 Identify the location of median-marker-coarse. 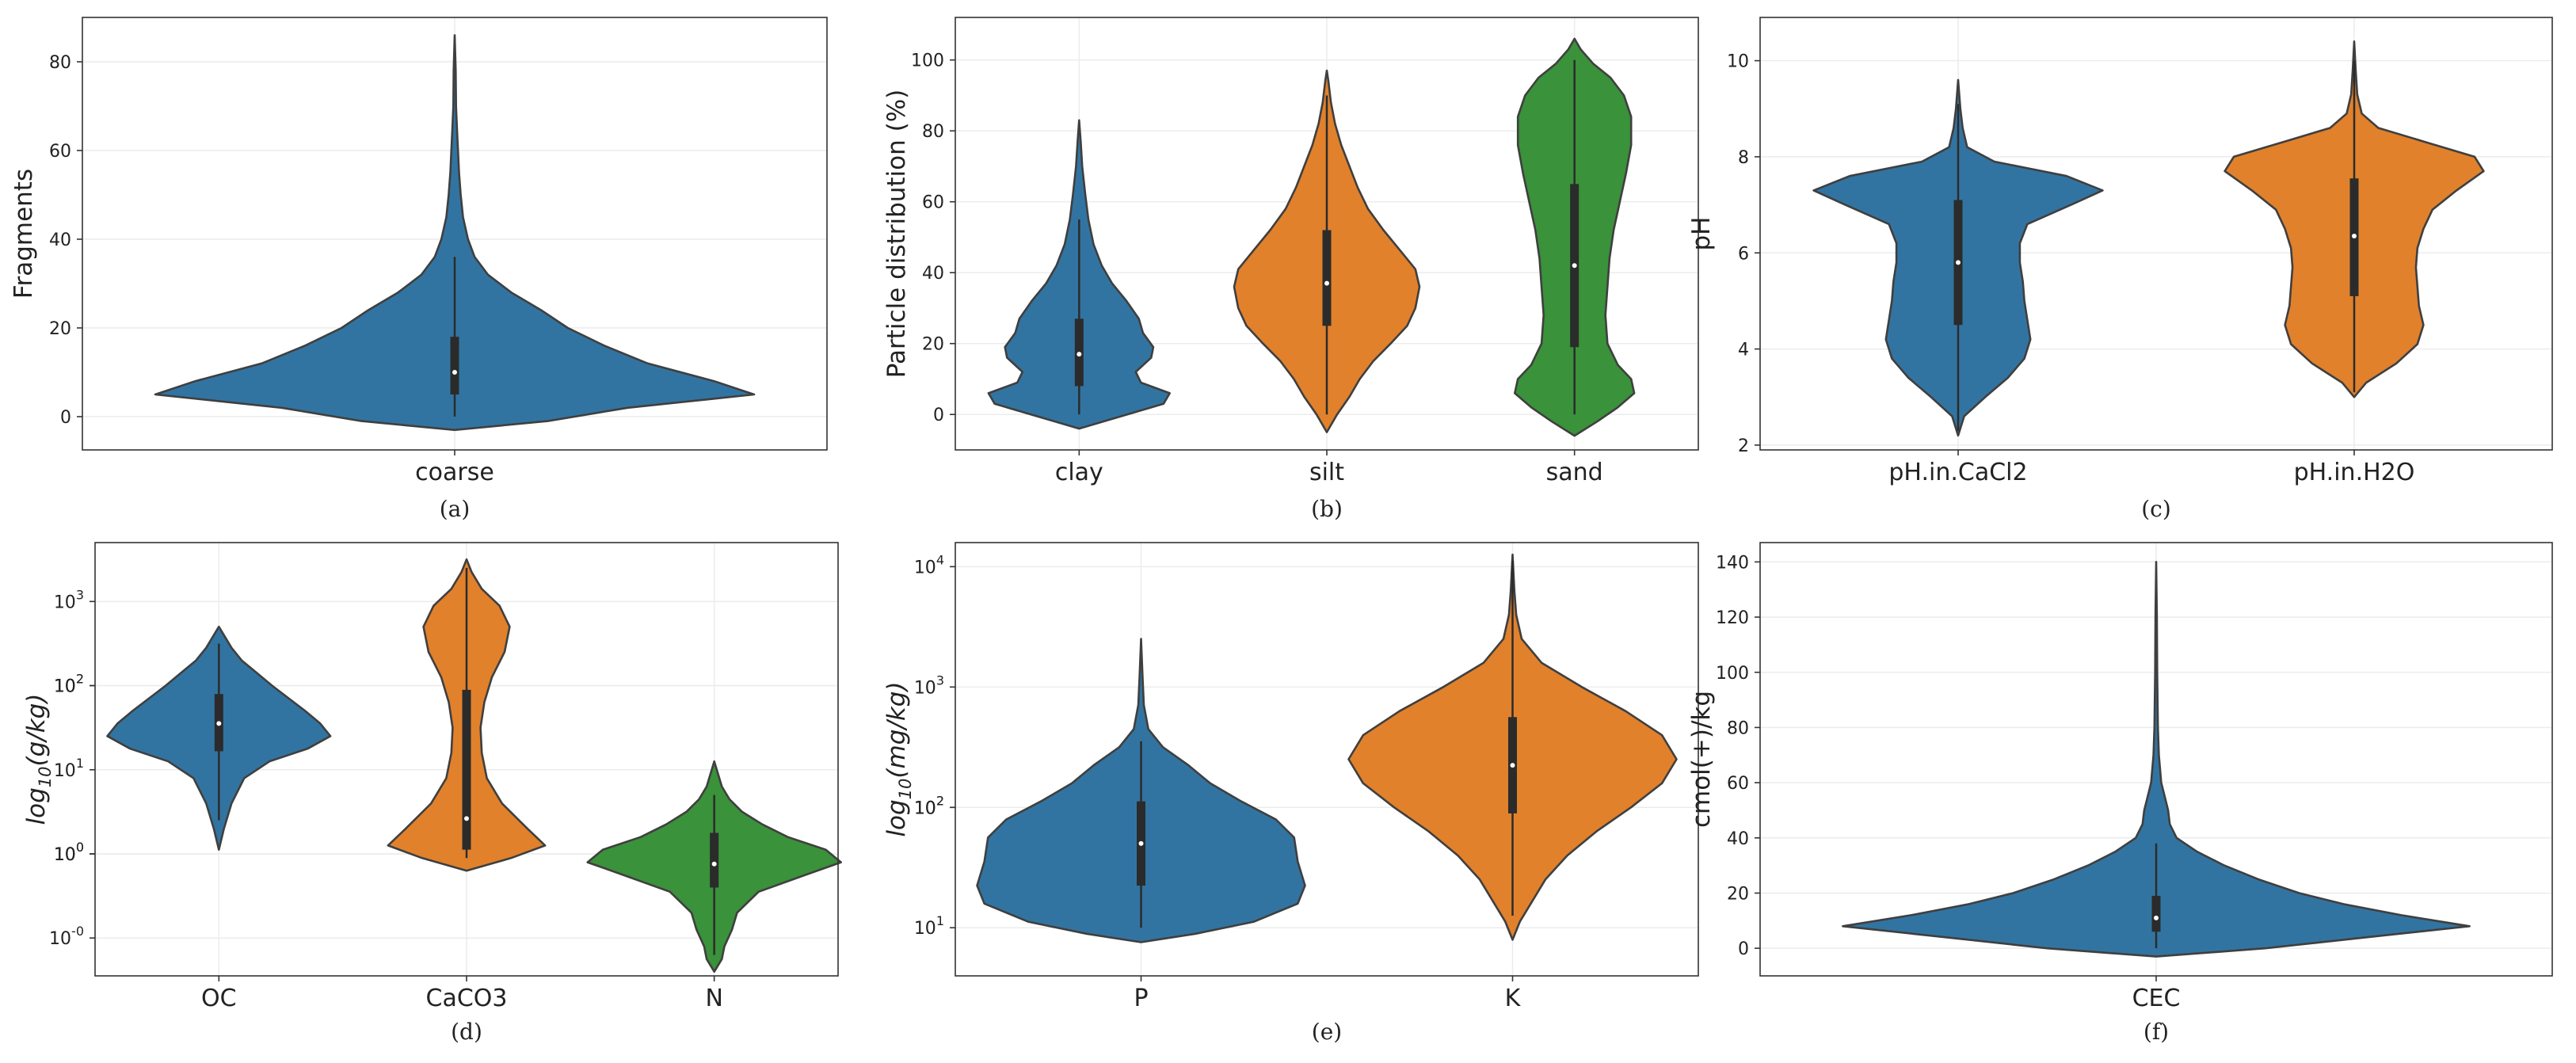
(455, 373).